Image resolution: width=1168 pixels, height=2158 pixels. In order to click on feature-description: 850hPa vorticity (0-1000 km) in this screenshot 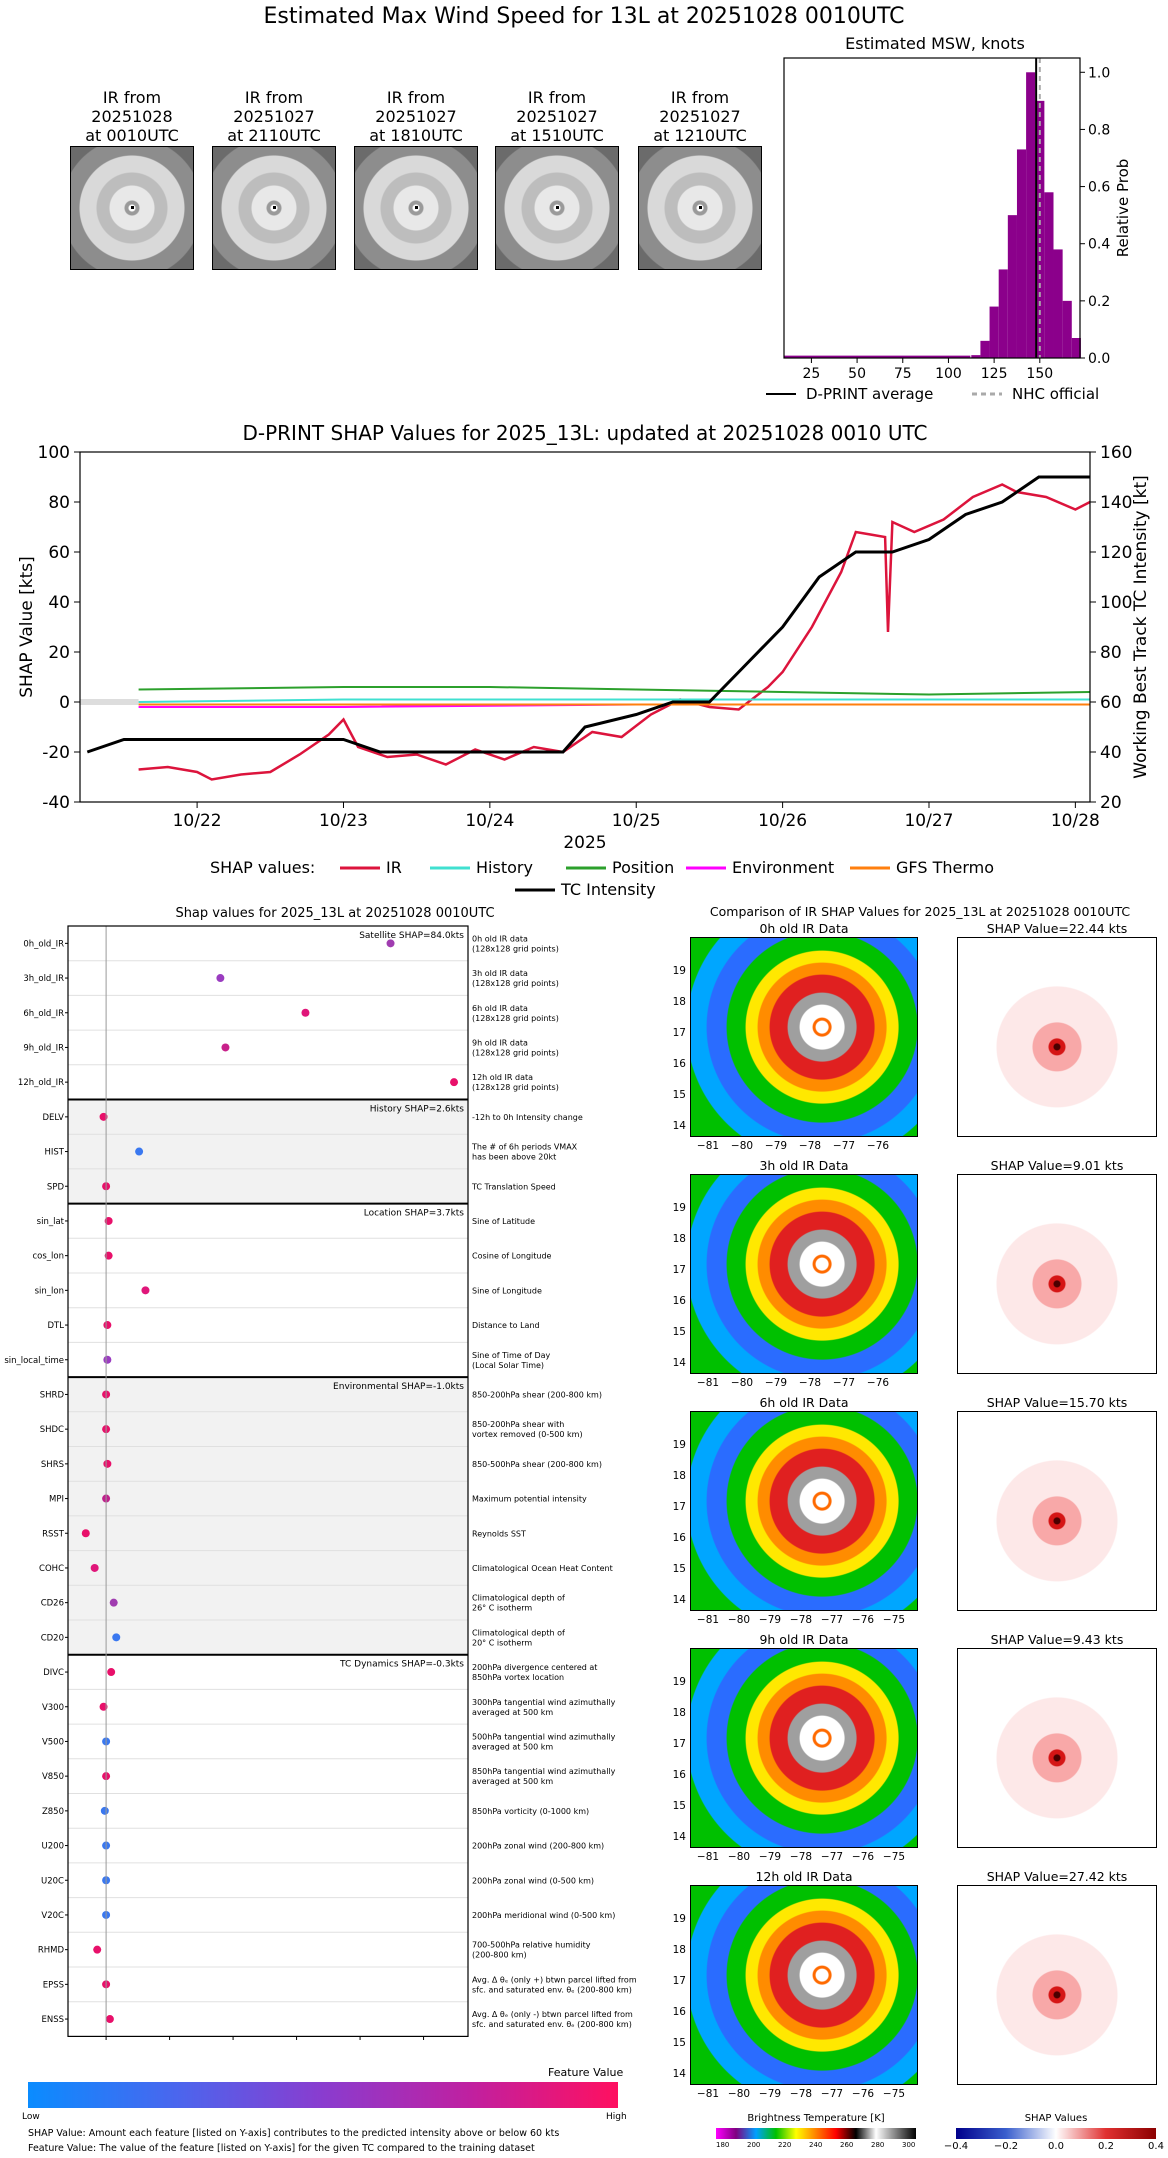, I will do `click(530, 1811)`.